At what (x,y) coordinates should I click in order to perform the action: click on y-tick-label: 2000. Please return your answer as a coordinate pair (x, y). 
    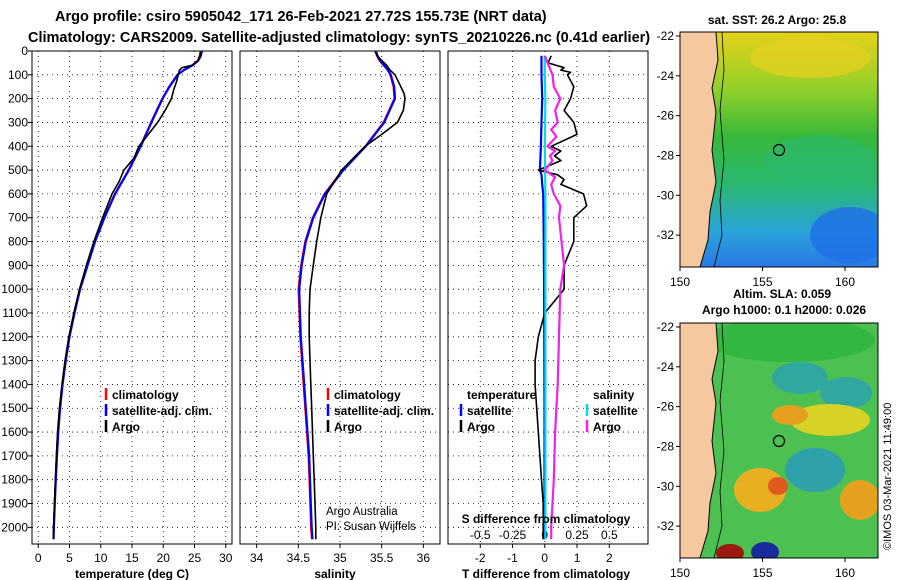
    Looking at the image, I should click on (14, 527).